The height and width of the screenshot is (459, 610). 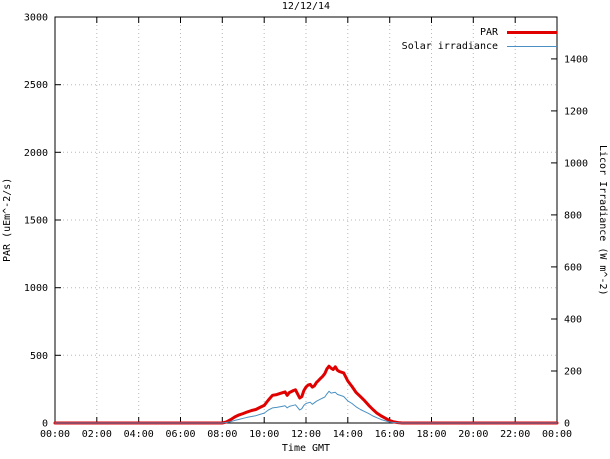 I want to click on legend: PAR Solar irradiance, so click(x=479, y=39).